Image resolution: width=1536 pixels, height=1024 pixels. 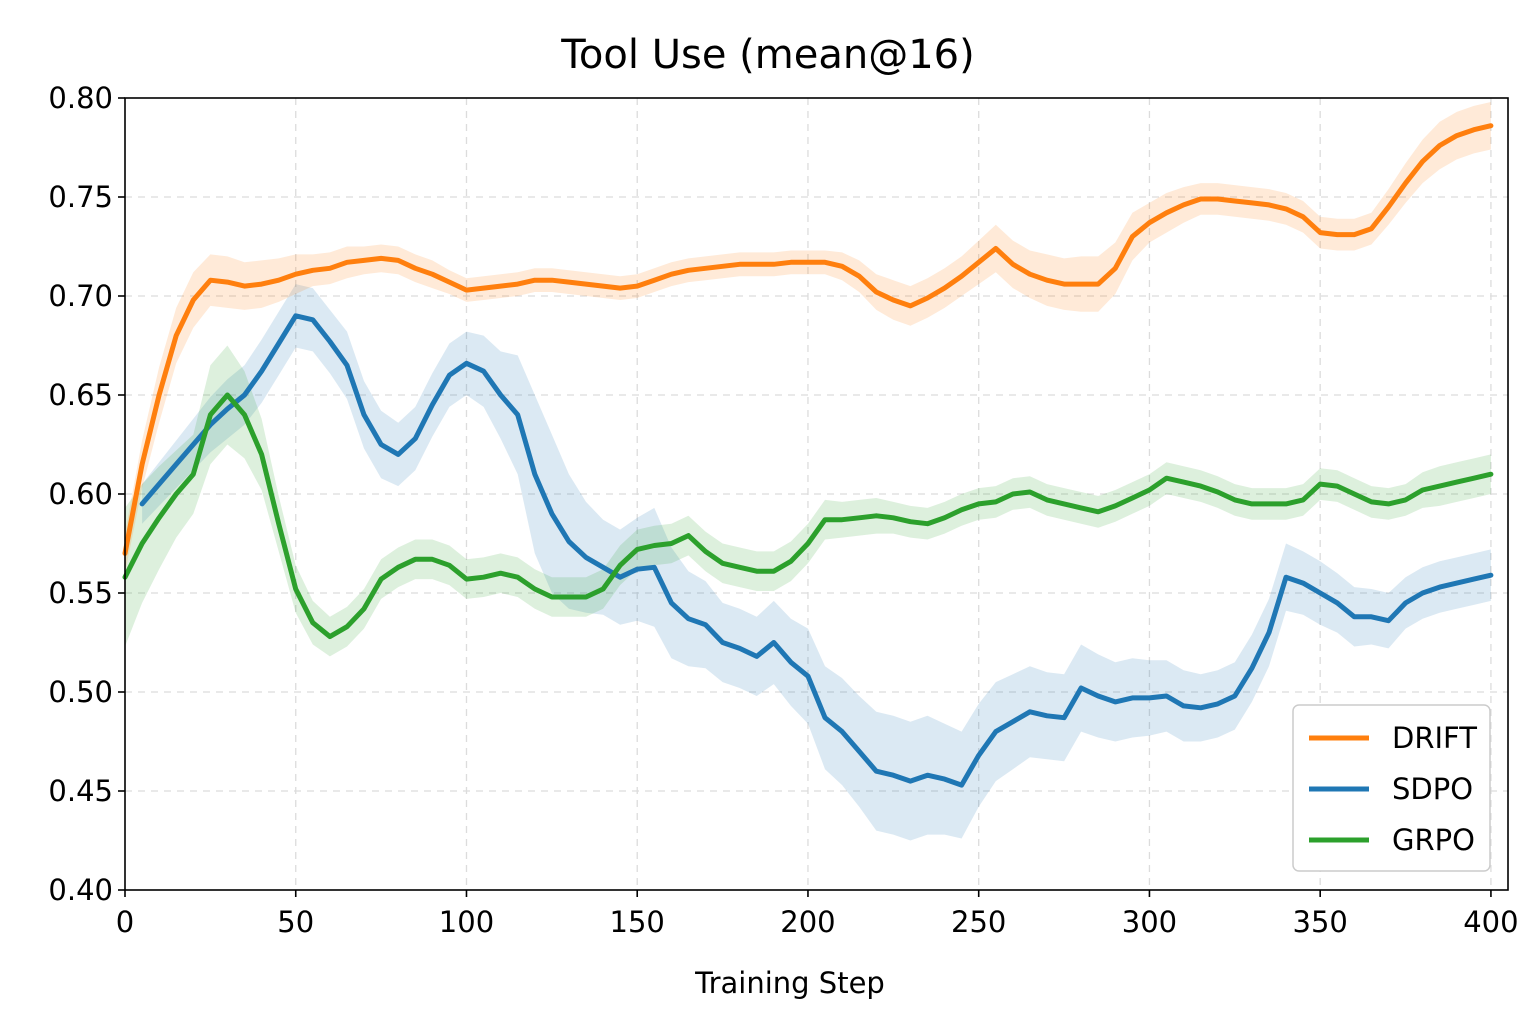 What do you see at coordinates (789, 983) in the screenshot?
I see `x-axis-label: Training Step` at bounding box center [789, 983].